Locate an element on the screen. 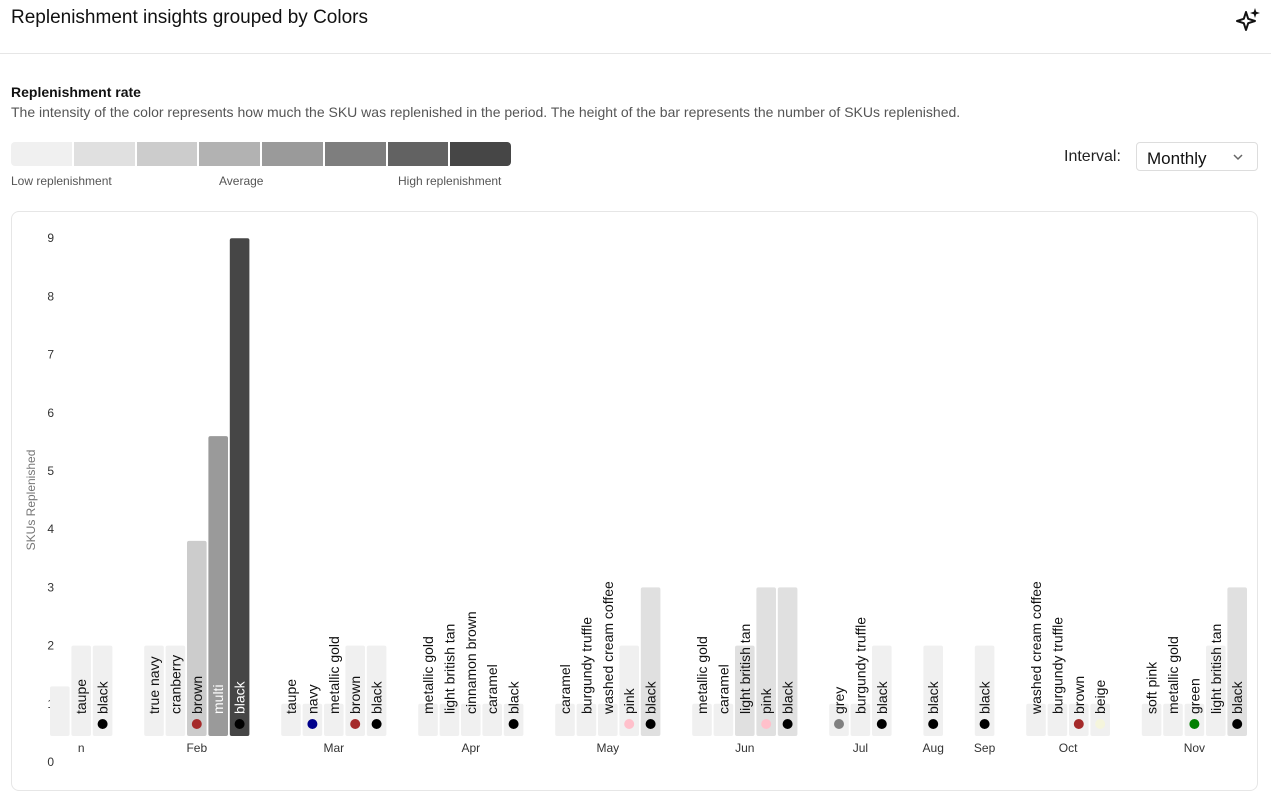 This screenshot has height=791, width=1271. page-title: Replenishment insights grouped by Colors is located at coordinates (189, 17).